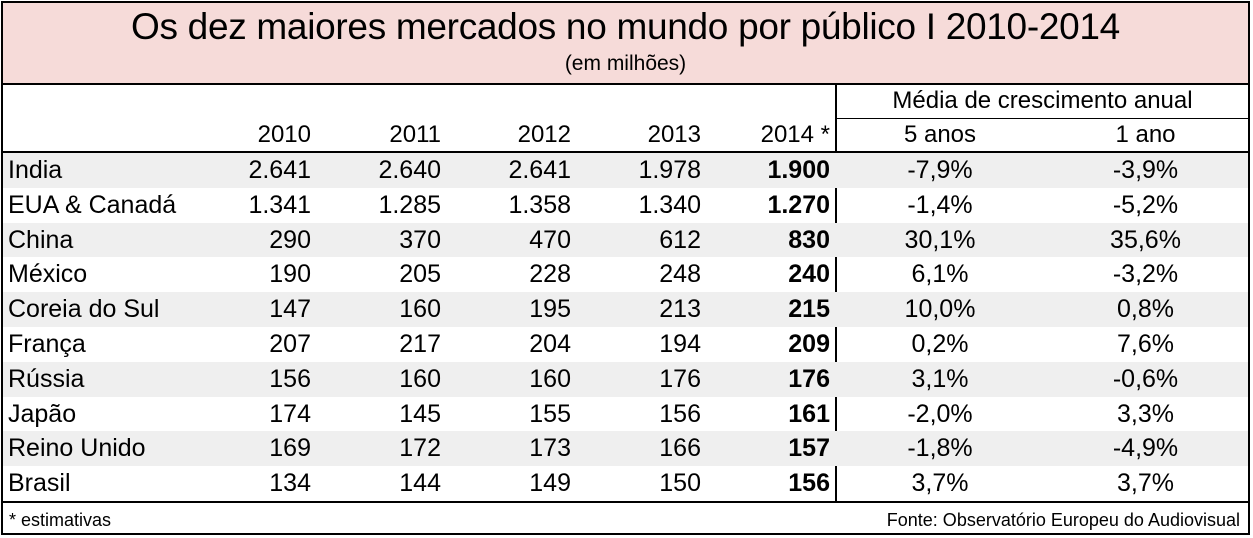 The image size is (1253, 538). I want to click on header-divider, so click(625, 152).